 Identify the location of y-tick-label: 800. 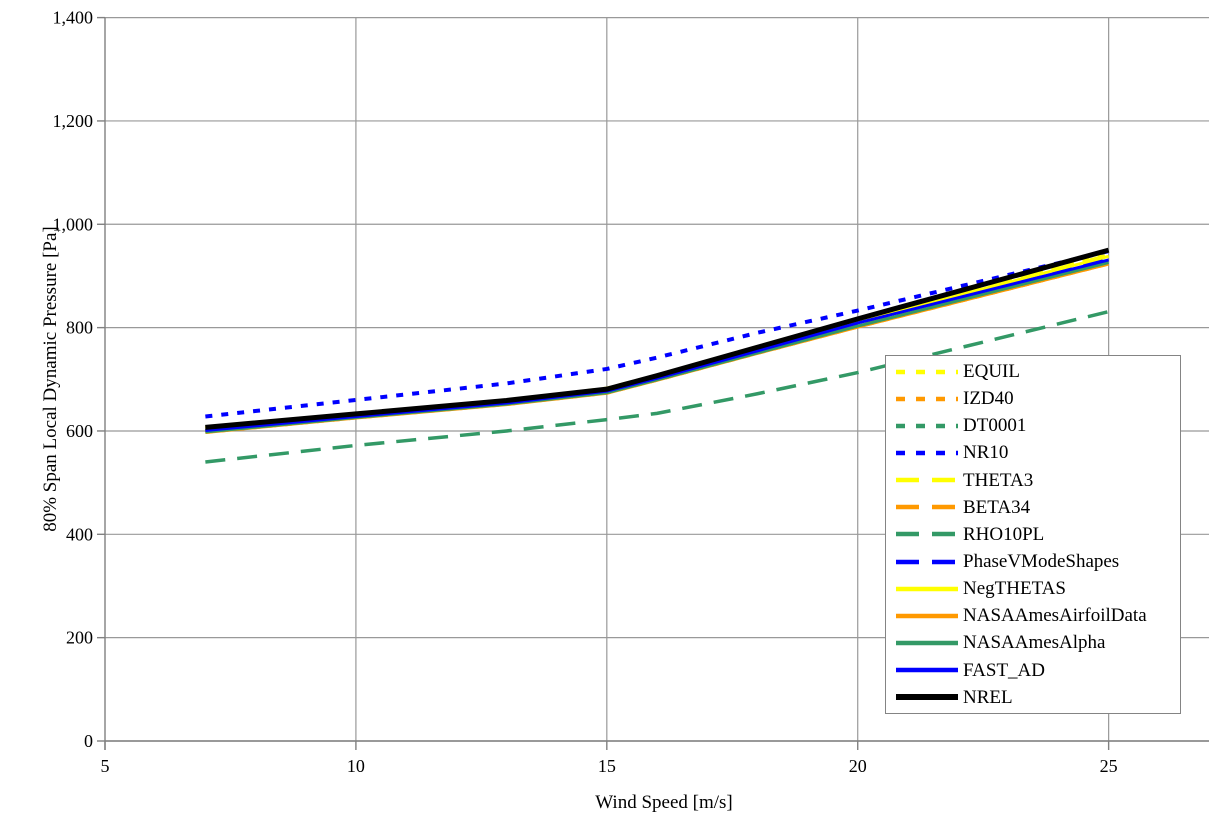
(79, 328).